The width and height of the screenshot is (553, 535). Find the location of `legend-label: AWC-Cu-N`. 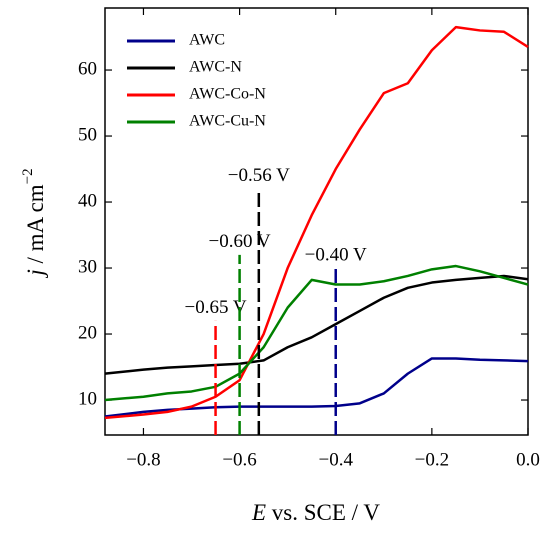

legend-label: AWC-Cu-N is located at coordinates (227, 121).